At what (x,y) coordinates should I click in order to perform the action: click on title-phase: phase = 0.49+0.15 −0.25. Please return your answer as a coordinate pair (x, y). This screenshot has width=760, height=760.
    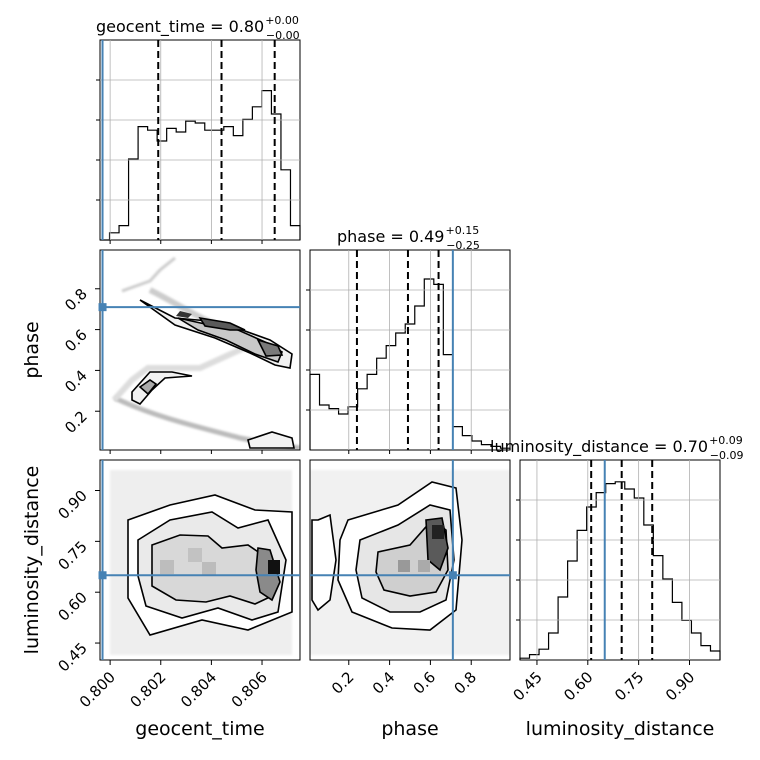
    Looking at the image, I should click on (408, 238).